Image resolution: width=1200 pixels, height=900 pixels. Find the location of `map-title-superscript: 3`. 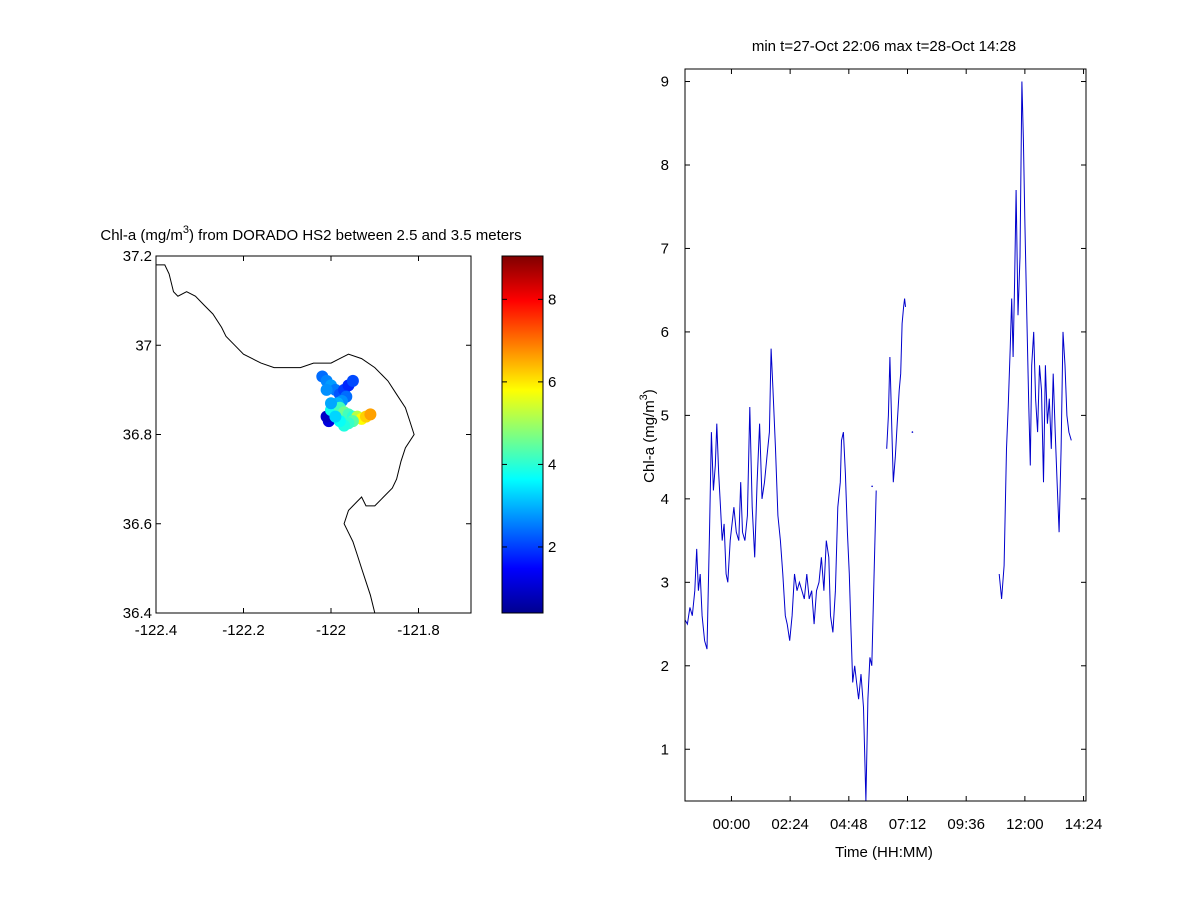

map-title-superscript: 3 is located at coordinates (186, 230).